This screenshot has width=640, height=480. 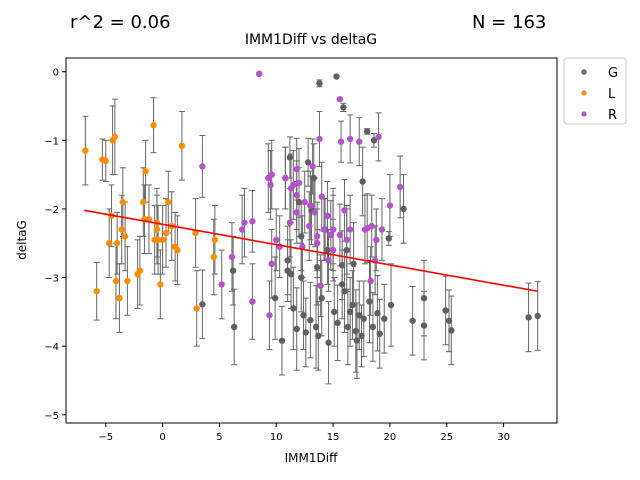 I want to click on legend-label-L: L, so click(x=612, y=94).